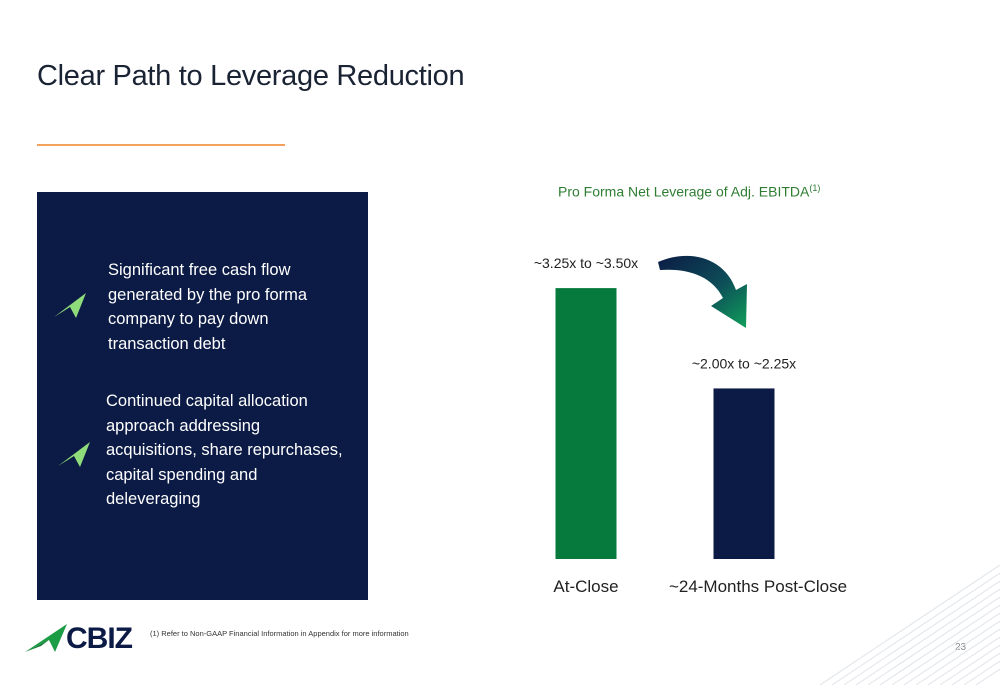 The width and height of the screenshot is (1000, 685). I want to click on slide-title: Clear Path to Leverage Reduction, so click(251, 76).